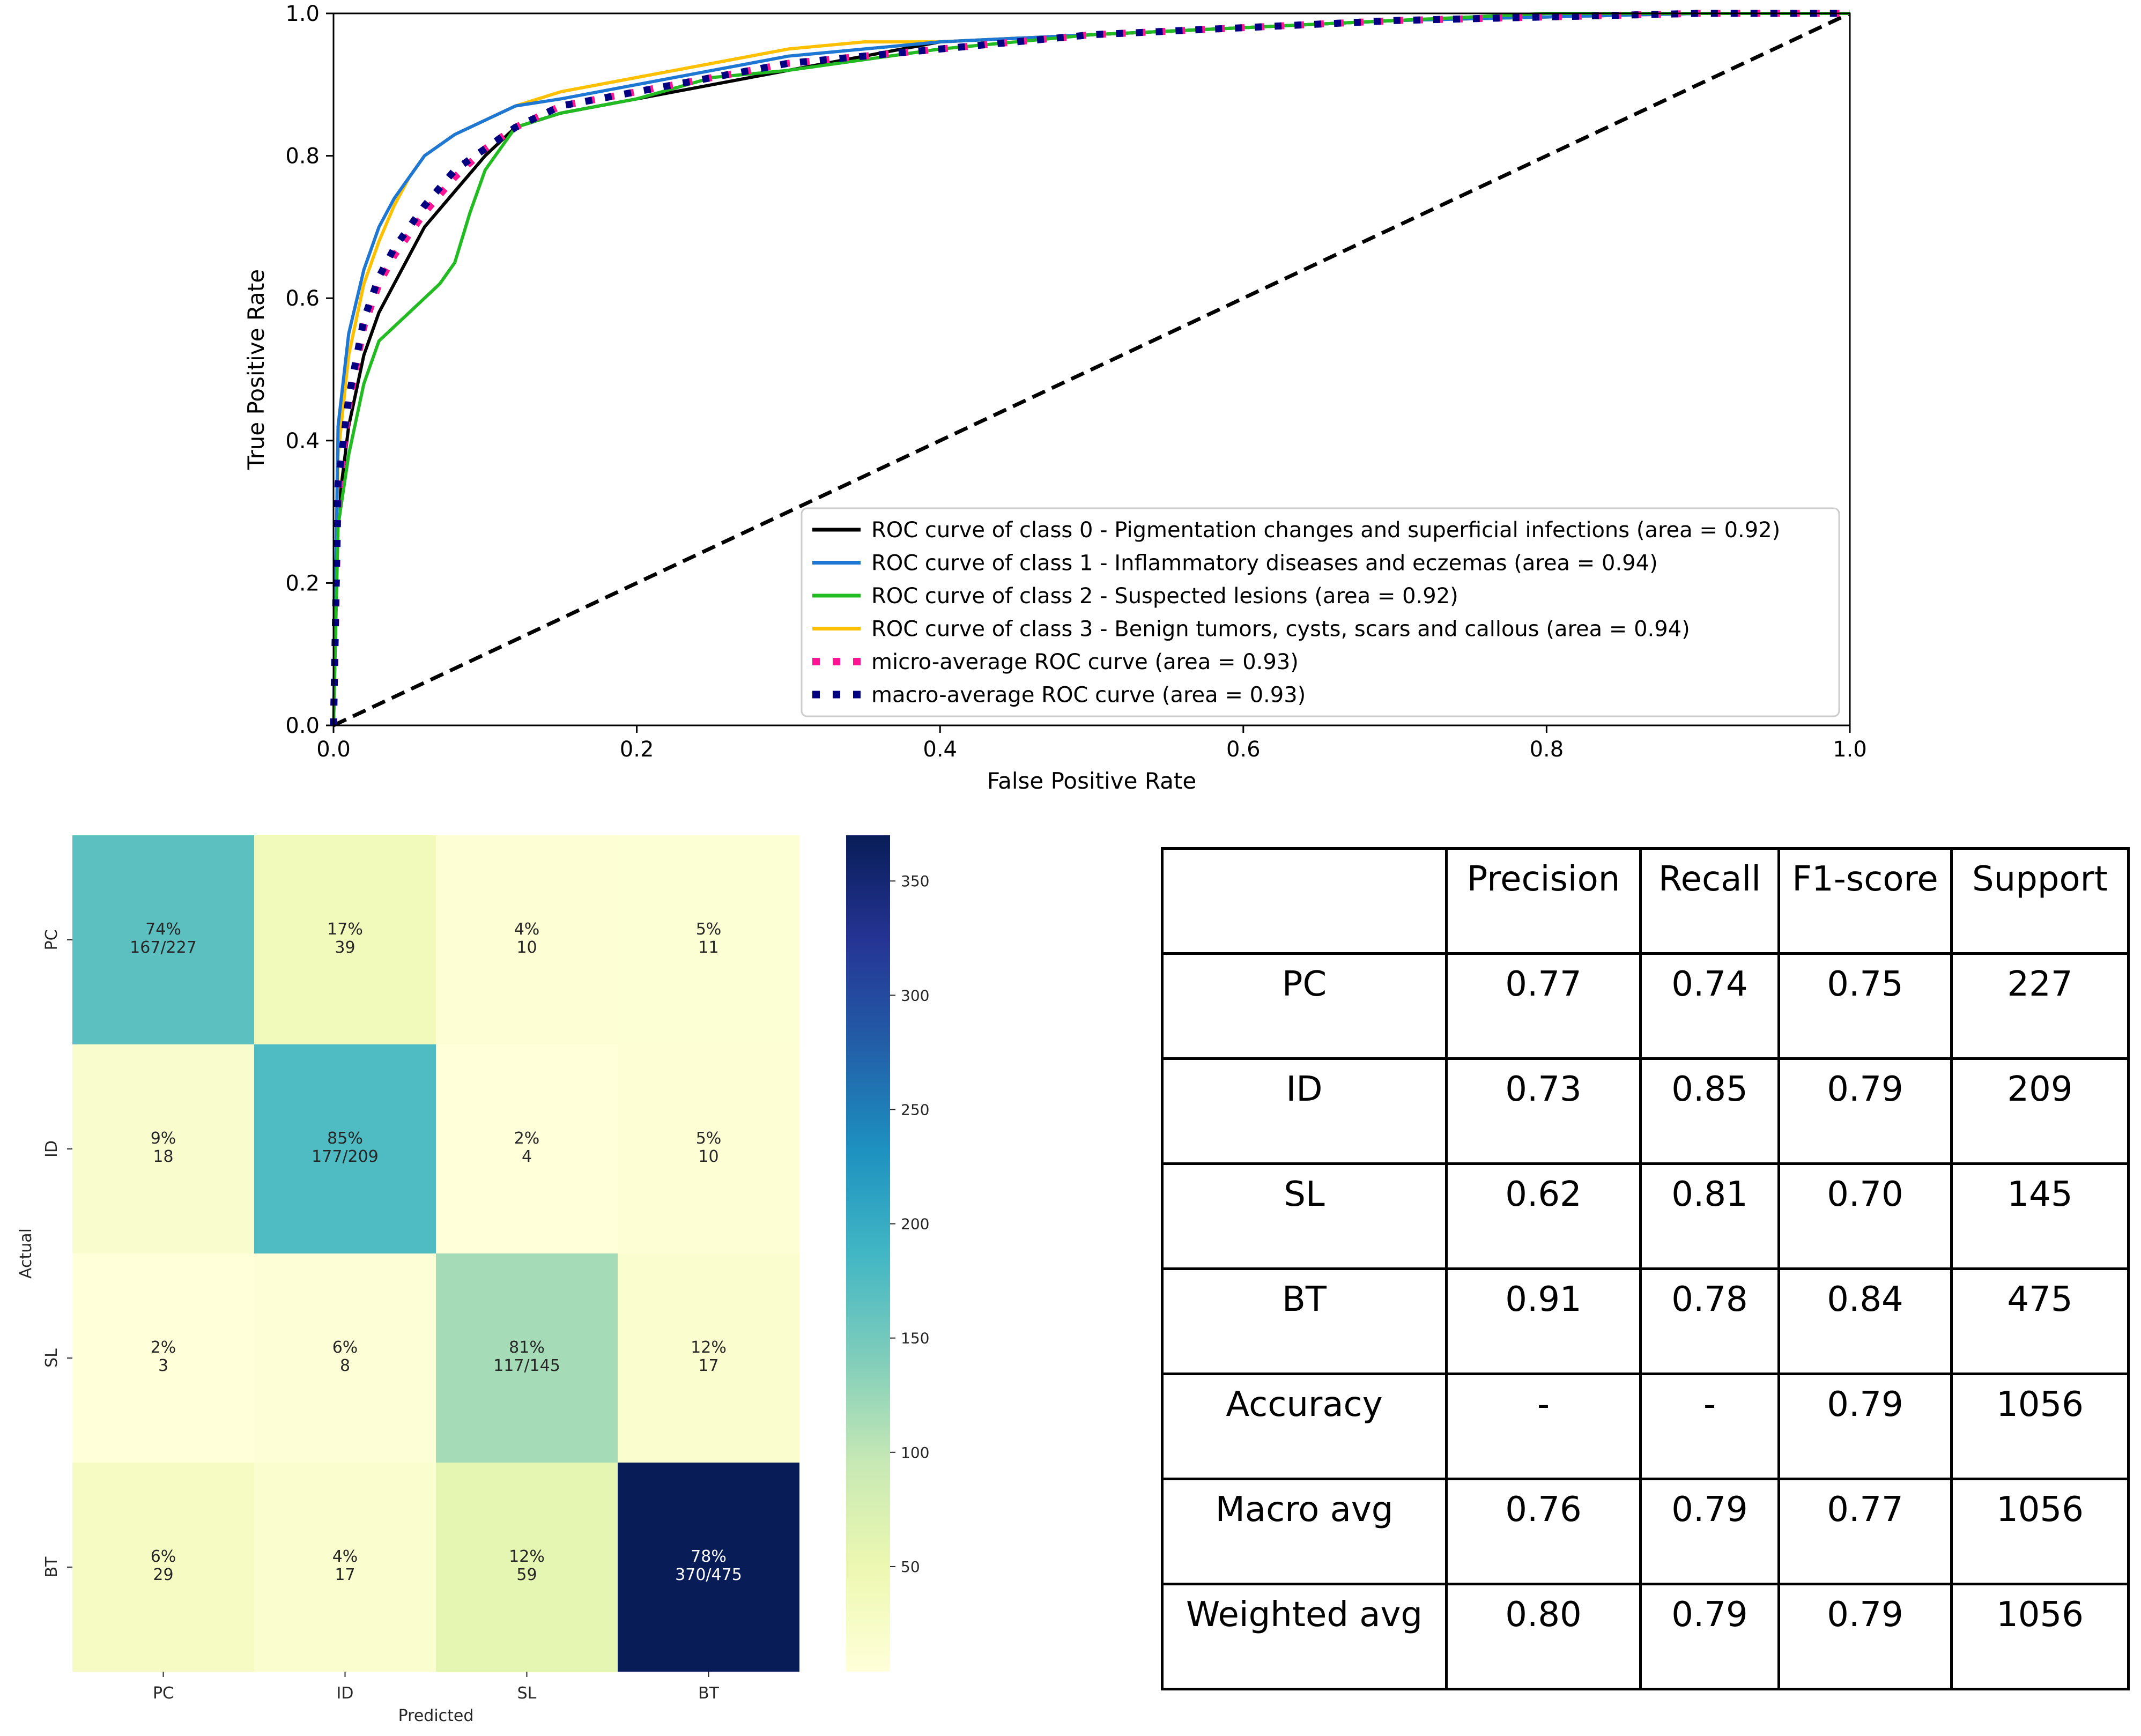 The image size is (2141, 1736). Describe the element at coordinates (2040, 1006) in the screenshot. I see `table-cell: 227` at that location.